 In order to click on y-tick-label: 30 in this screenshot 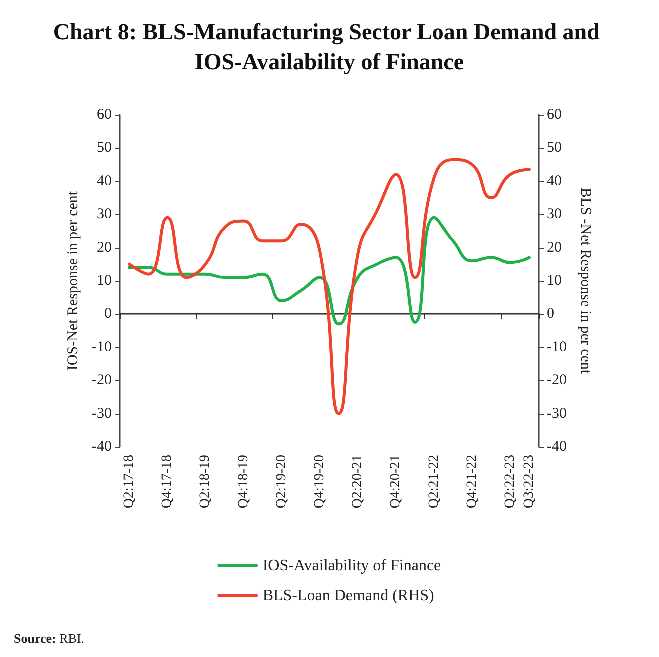, I will do `click(104, 214)`.